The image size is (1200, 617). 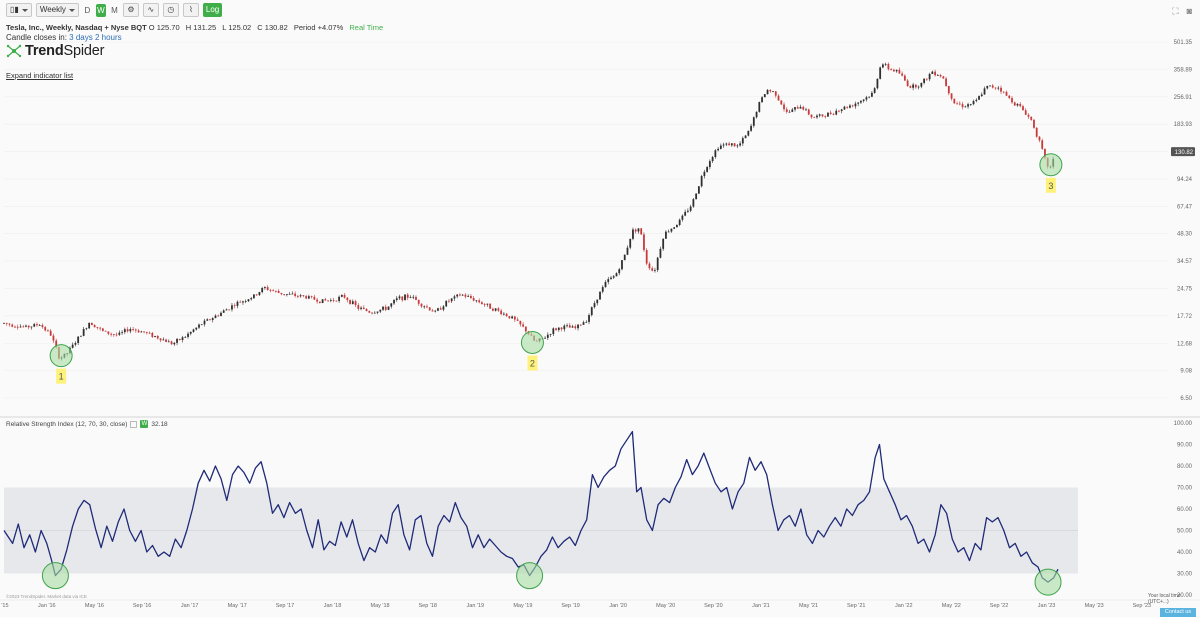 What do you see at coordinates (237, 27) in the screenshot?
I see `low-value: L 125.02` at bounding box center [237, 27].